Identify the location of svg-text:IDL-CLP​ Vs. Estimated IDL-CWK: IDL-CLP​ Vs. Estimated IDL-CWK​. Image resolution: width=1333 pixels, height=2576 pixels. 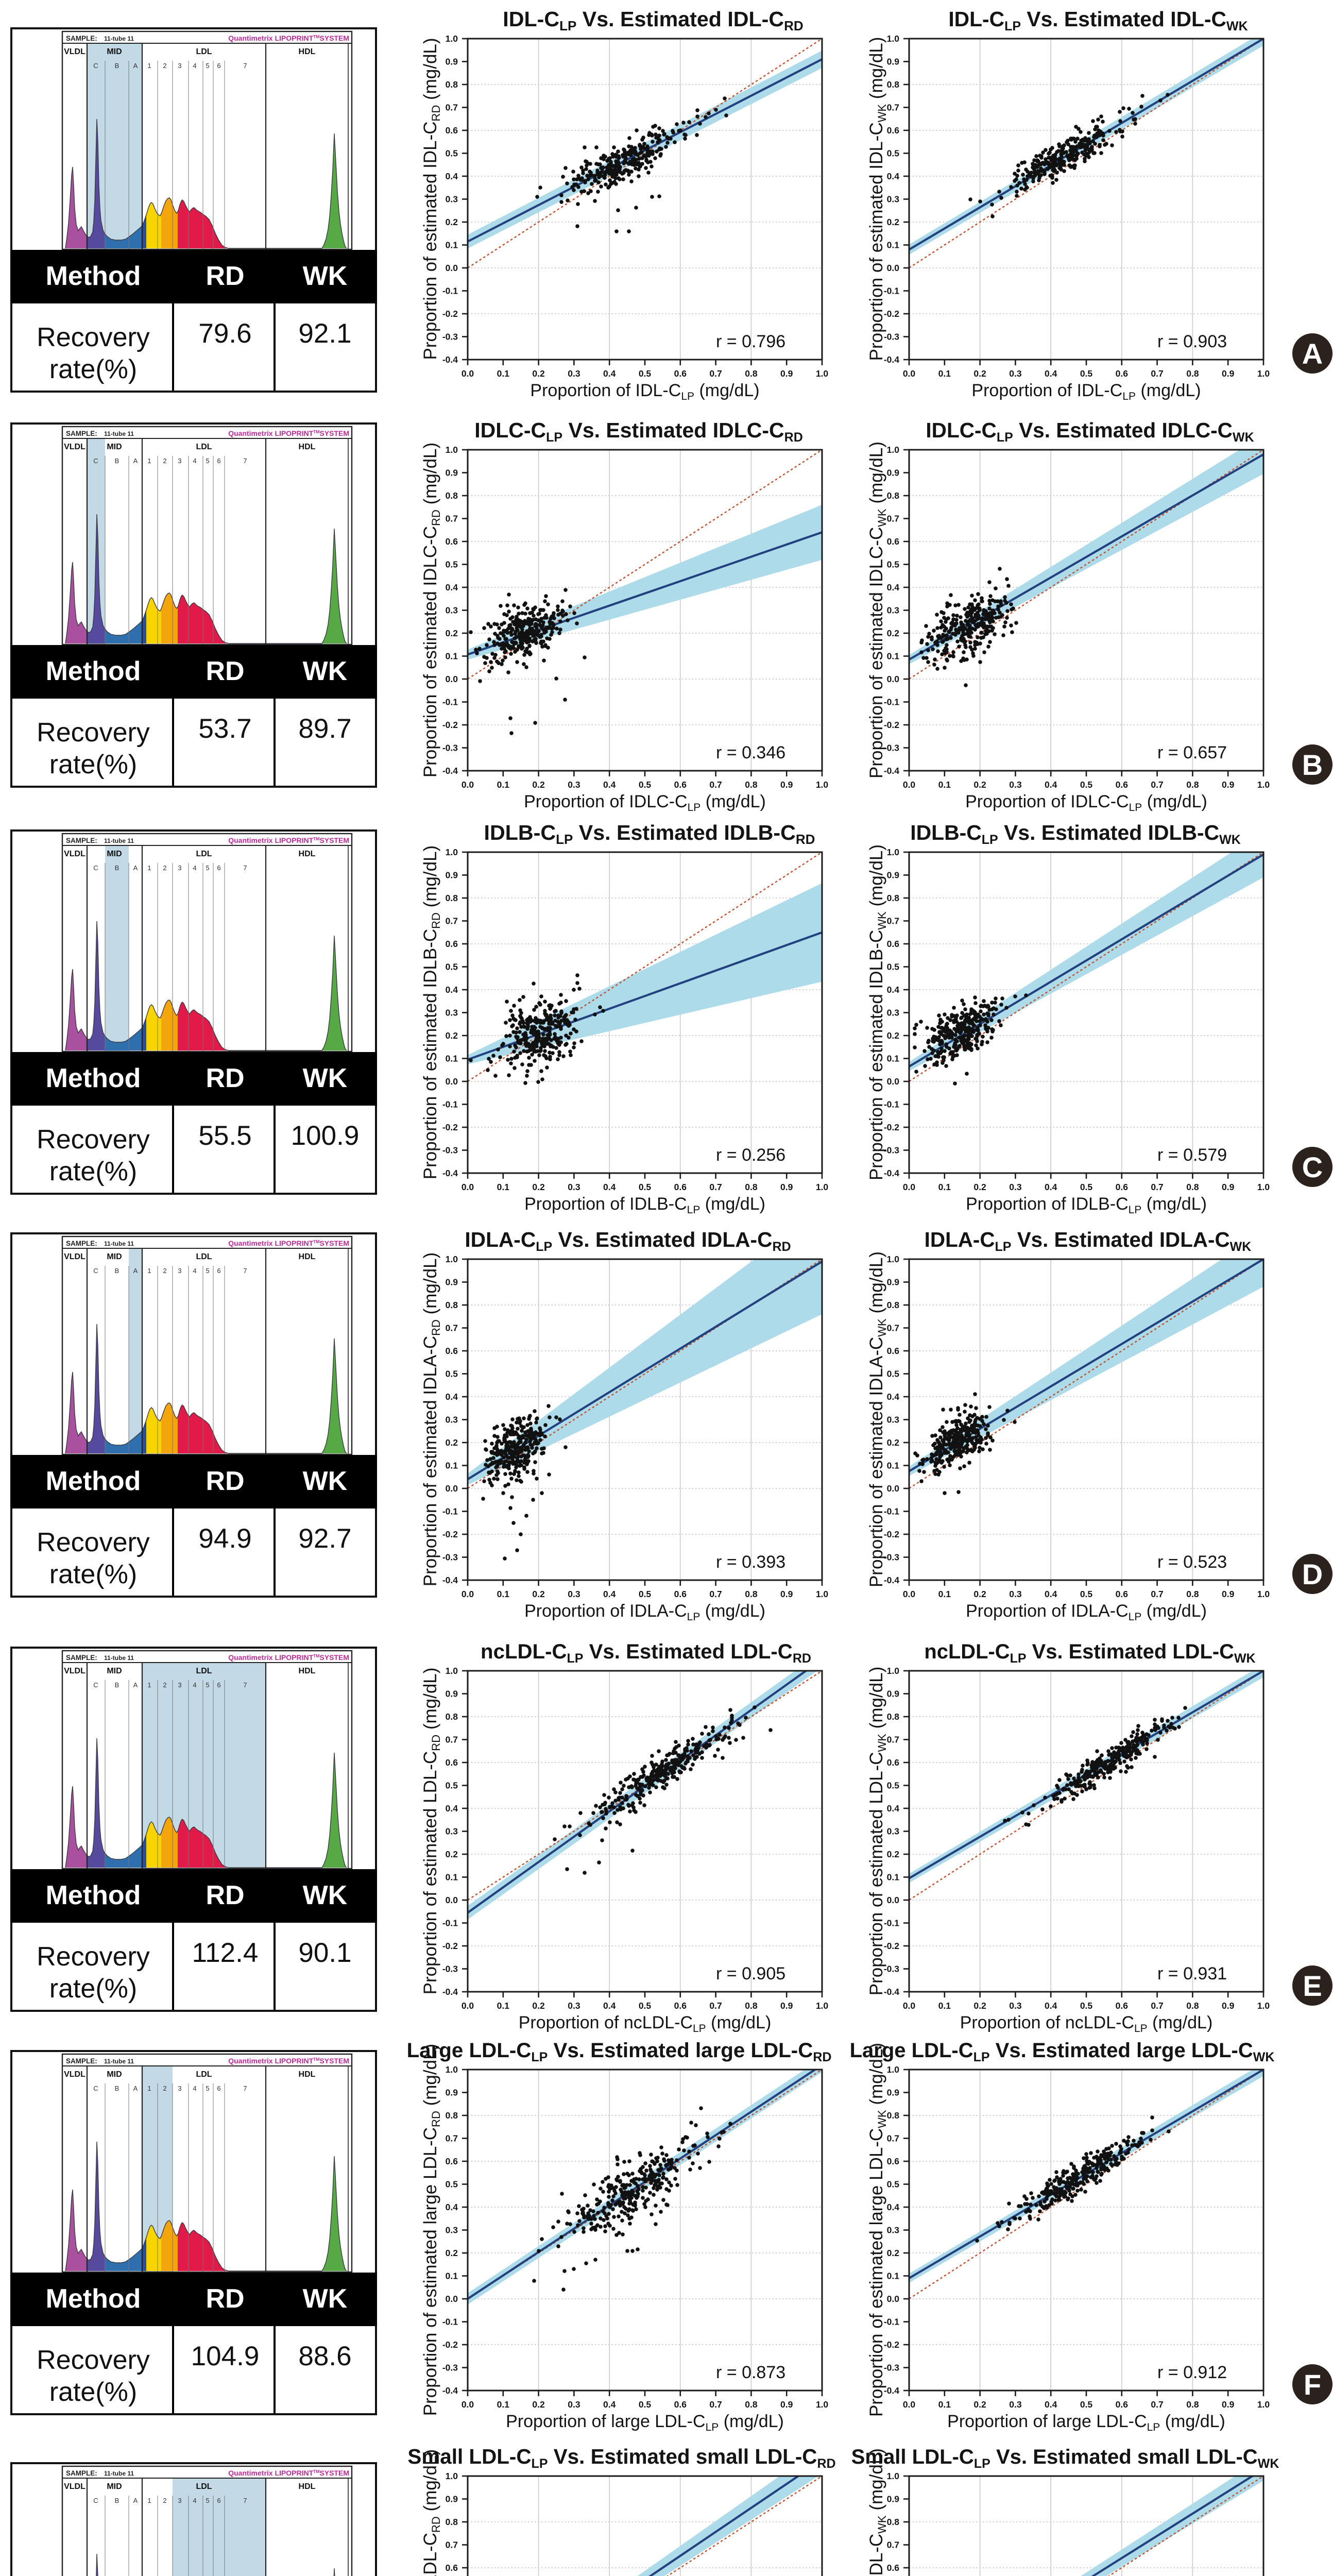
(1097, 20).